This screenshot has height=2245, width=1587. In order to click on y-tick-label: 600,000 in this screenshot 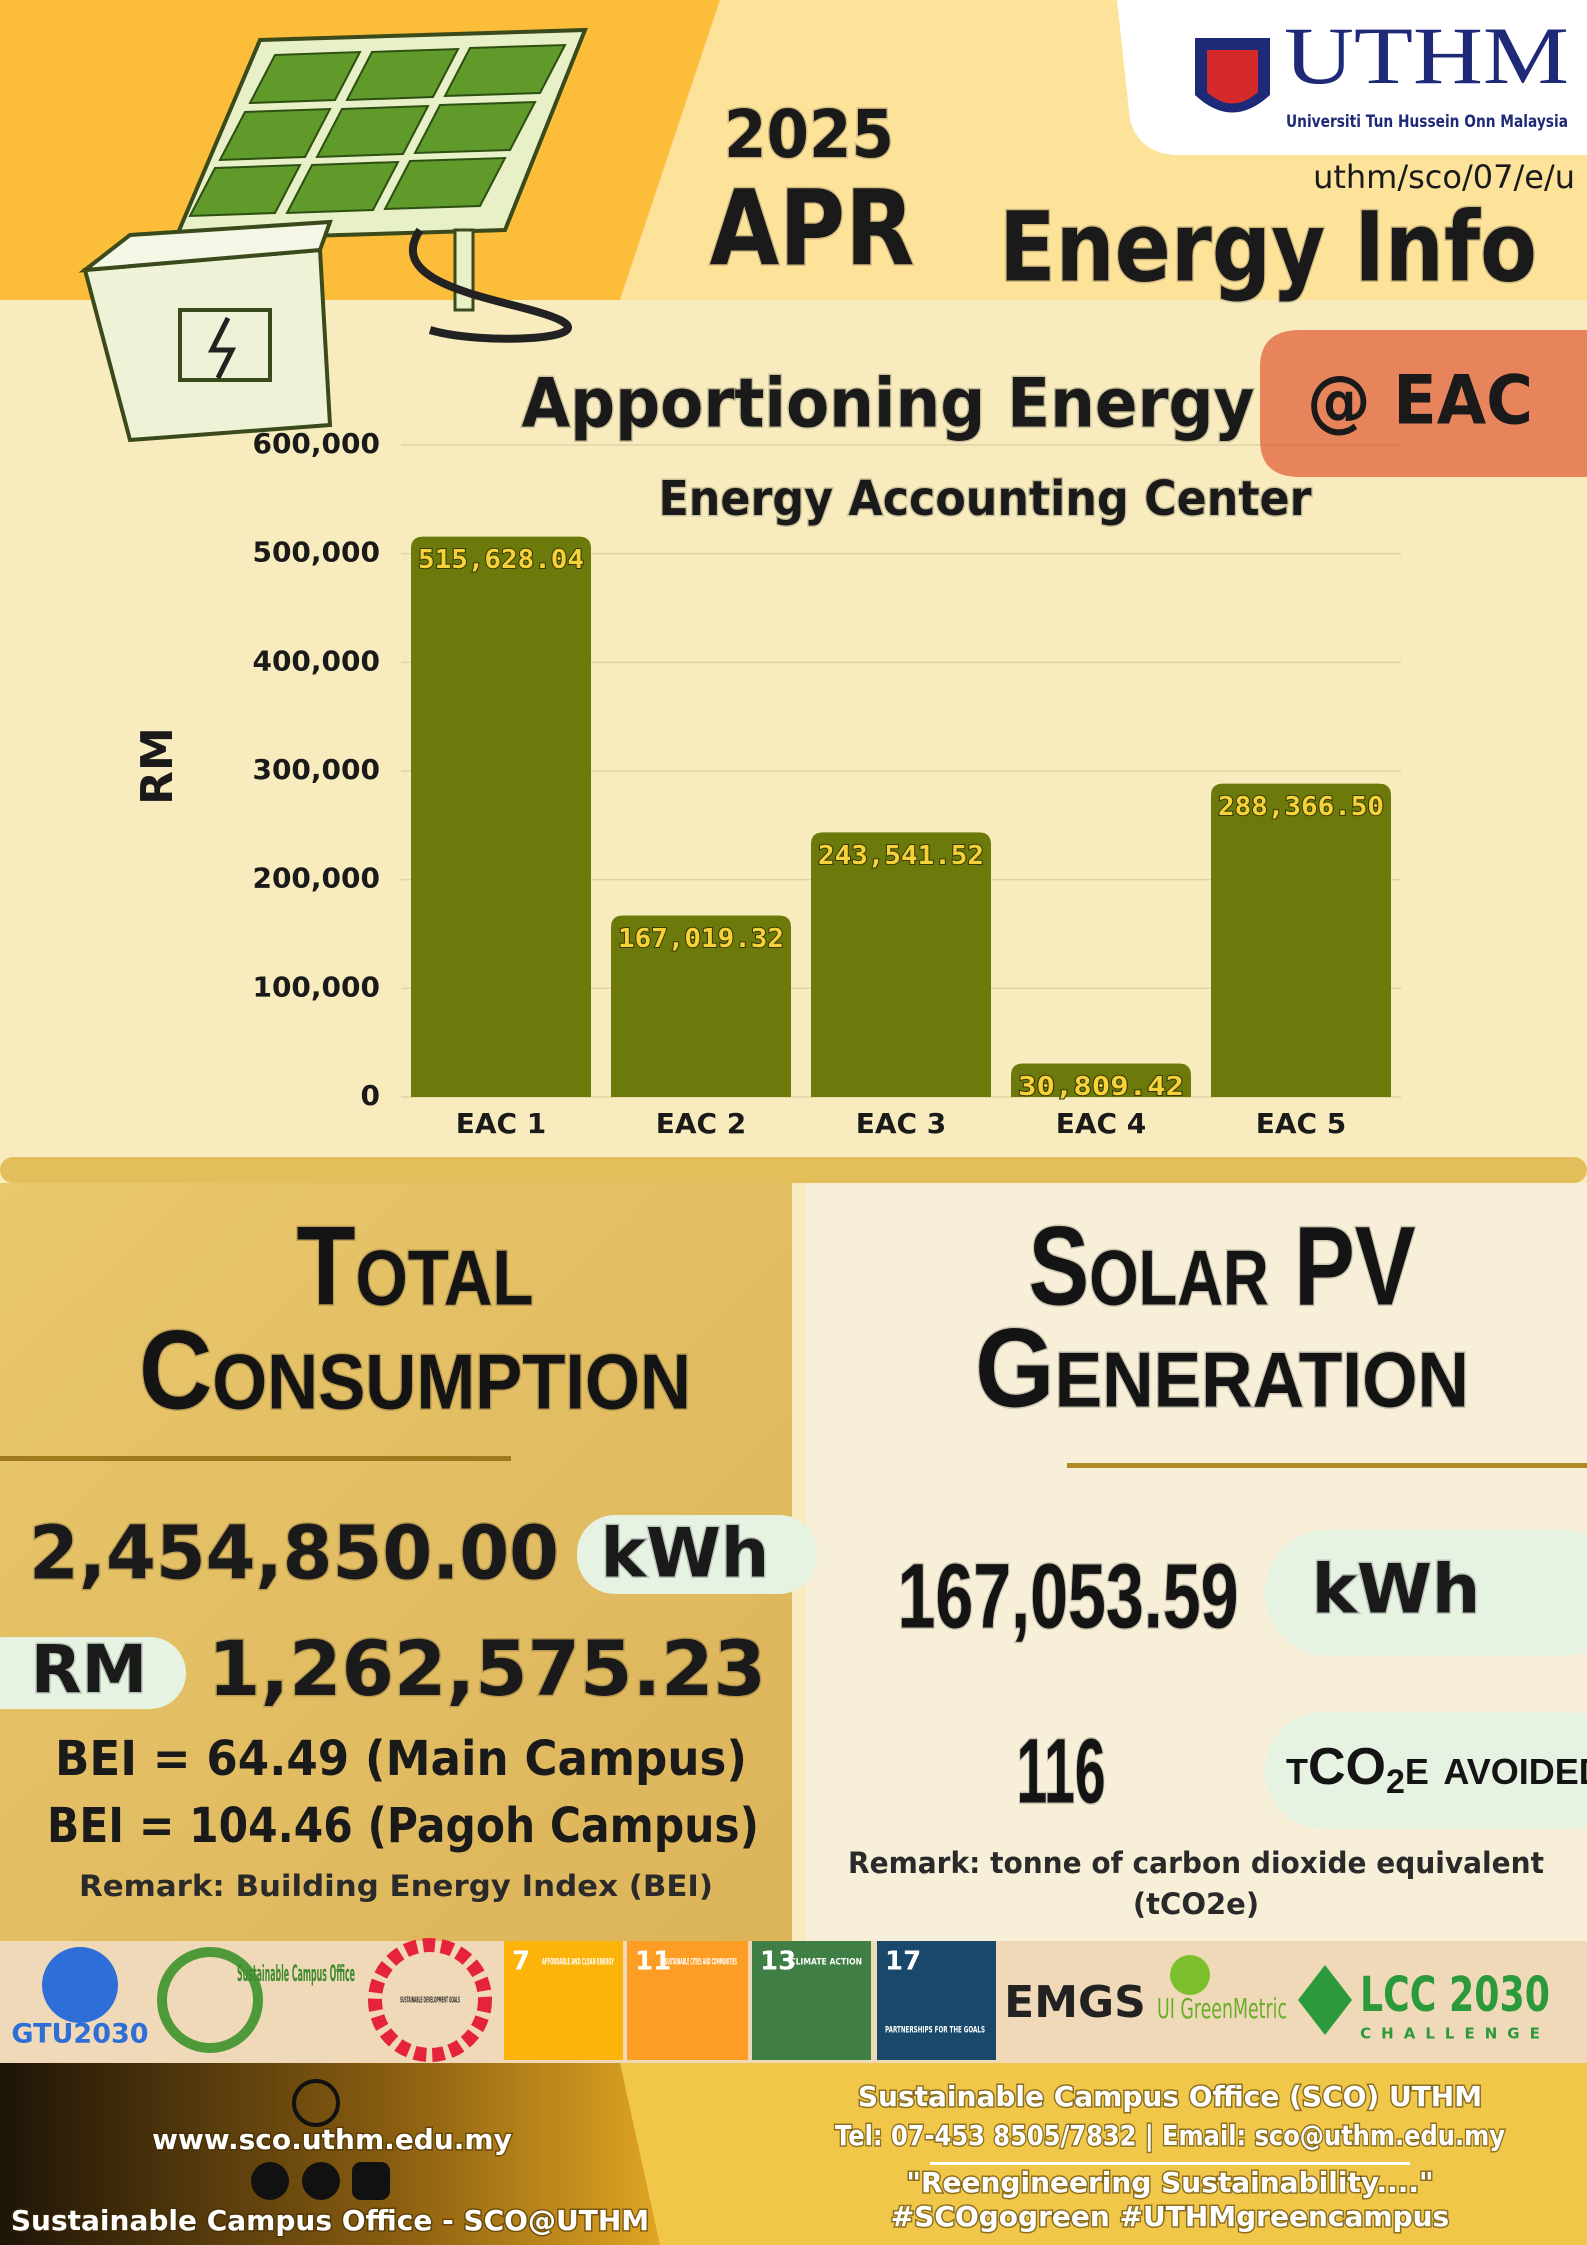, I will do `click(316, 443)`.